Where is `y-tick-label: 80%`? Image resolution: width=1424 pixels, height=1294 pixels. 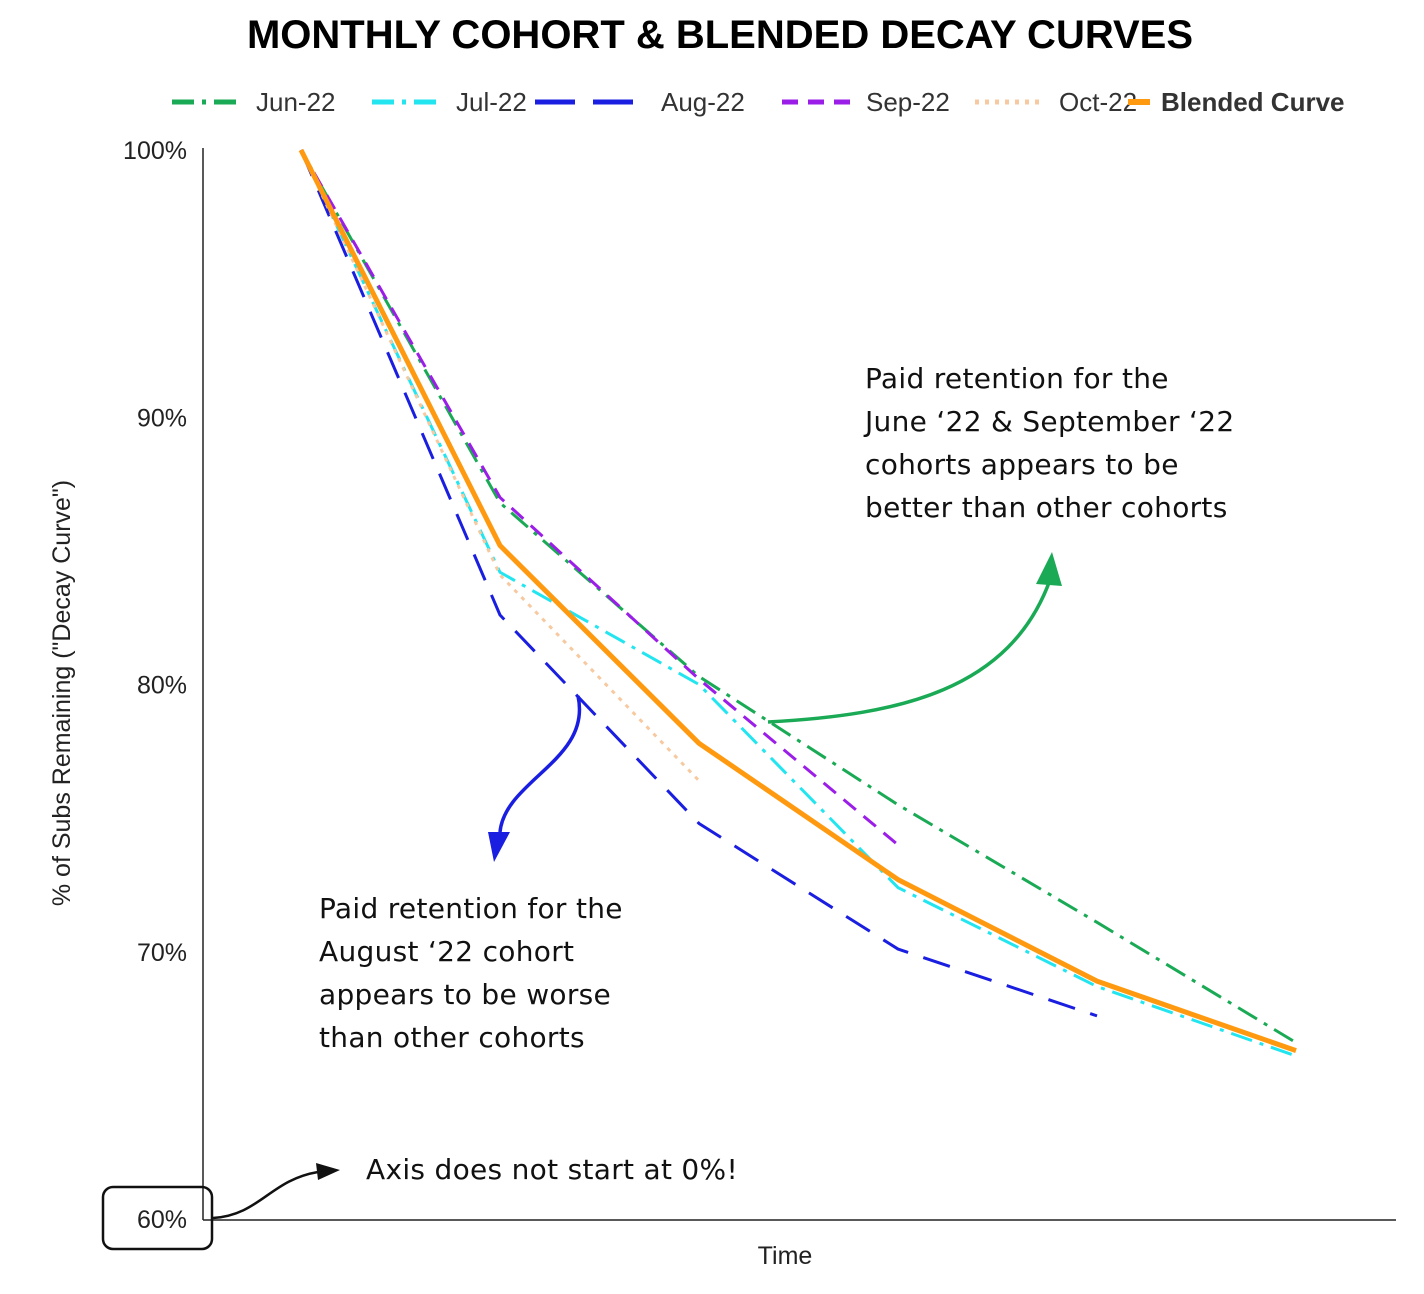
y-tick-label: 80% is located at coordinates (162, 686).